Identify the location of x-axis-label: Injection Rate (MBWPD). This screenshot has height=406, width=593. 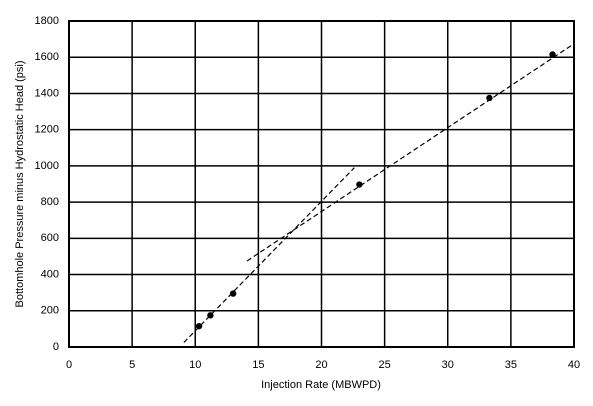
(321, 385).